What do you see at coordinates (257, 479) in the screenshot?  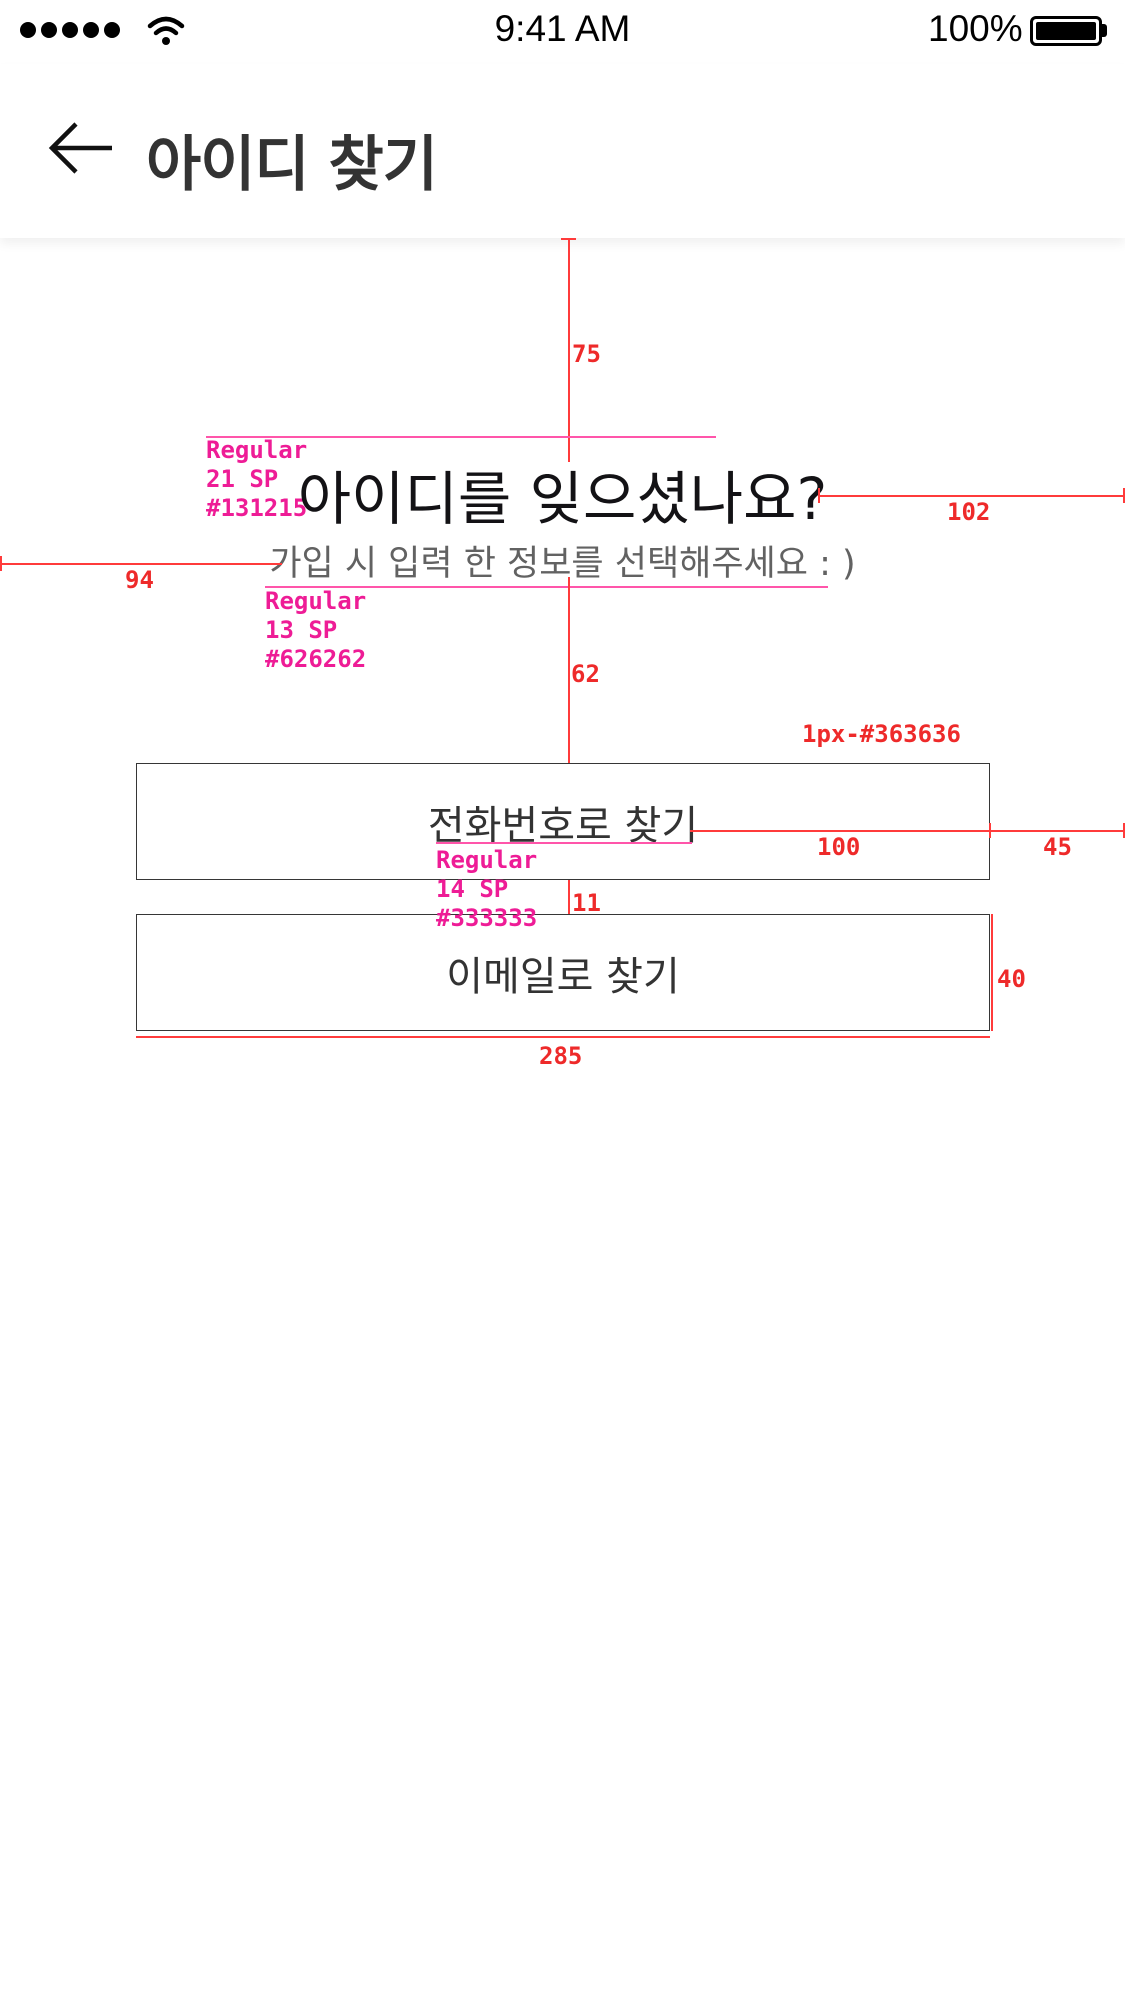 I see `spec-headline-font: Regular 21 SP #131215` at bounding box center [257, 479].